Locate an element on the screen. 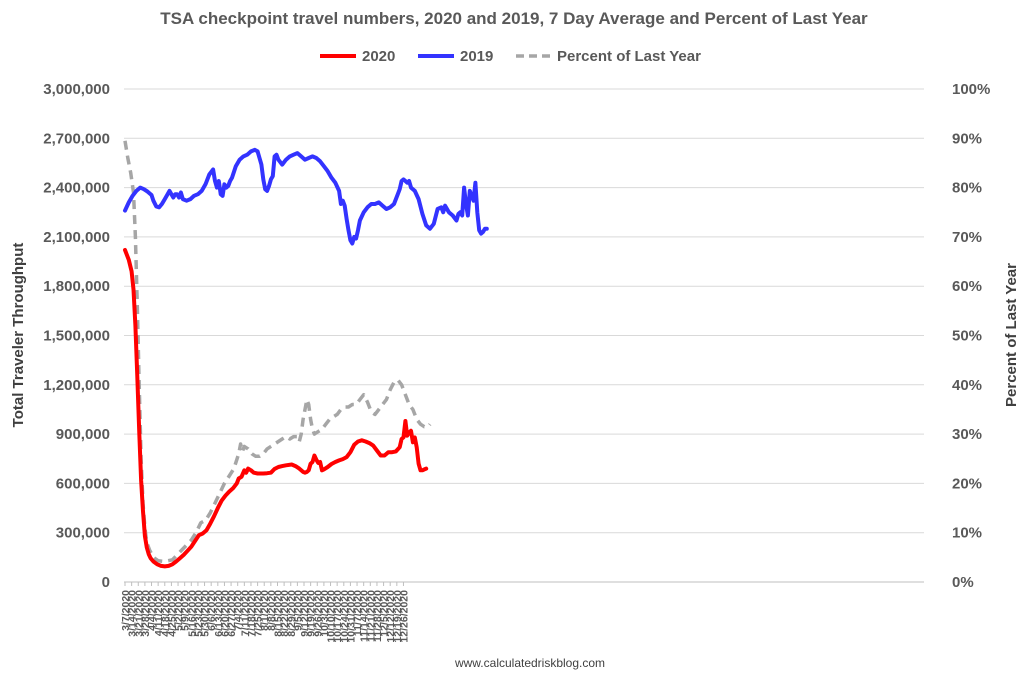  x-tick-label: 6/13/2020 is located at coordinates (219, 613).